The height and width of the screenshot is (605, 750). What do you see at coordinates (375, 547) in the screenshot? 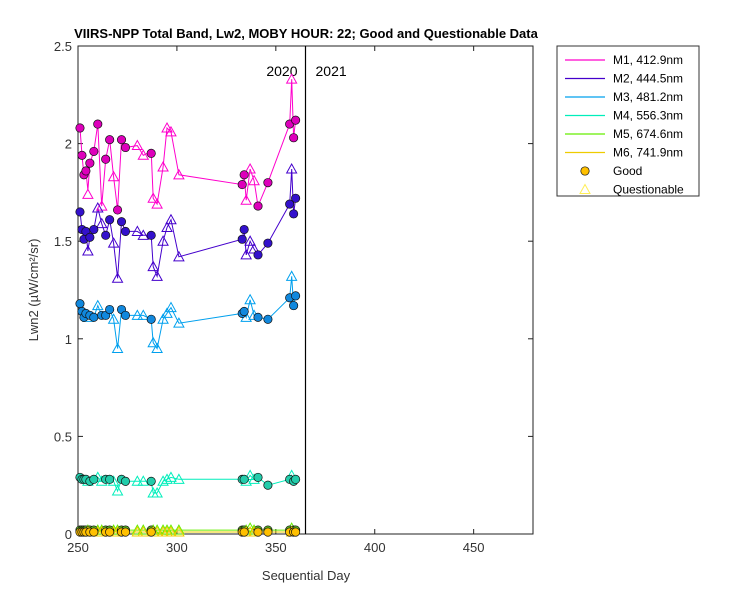
I see `x-tick-label: 400` at bounding box center [375, 547].